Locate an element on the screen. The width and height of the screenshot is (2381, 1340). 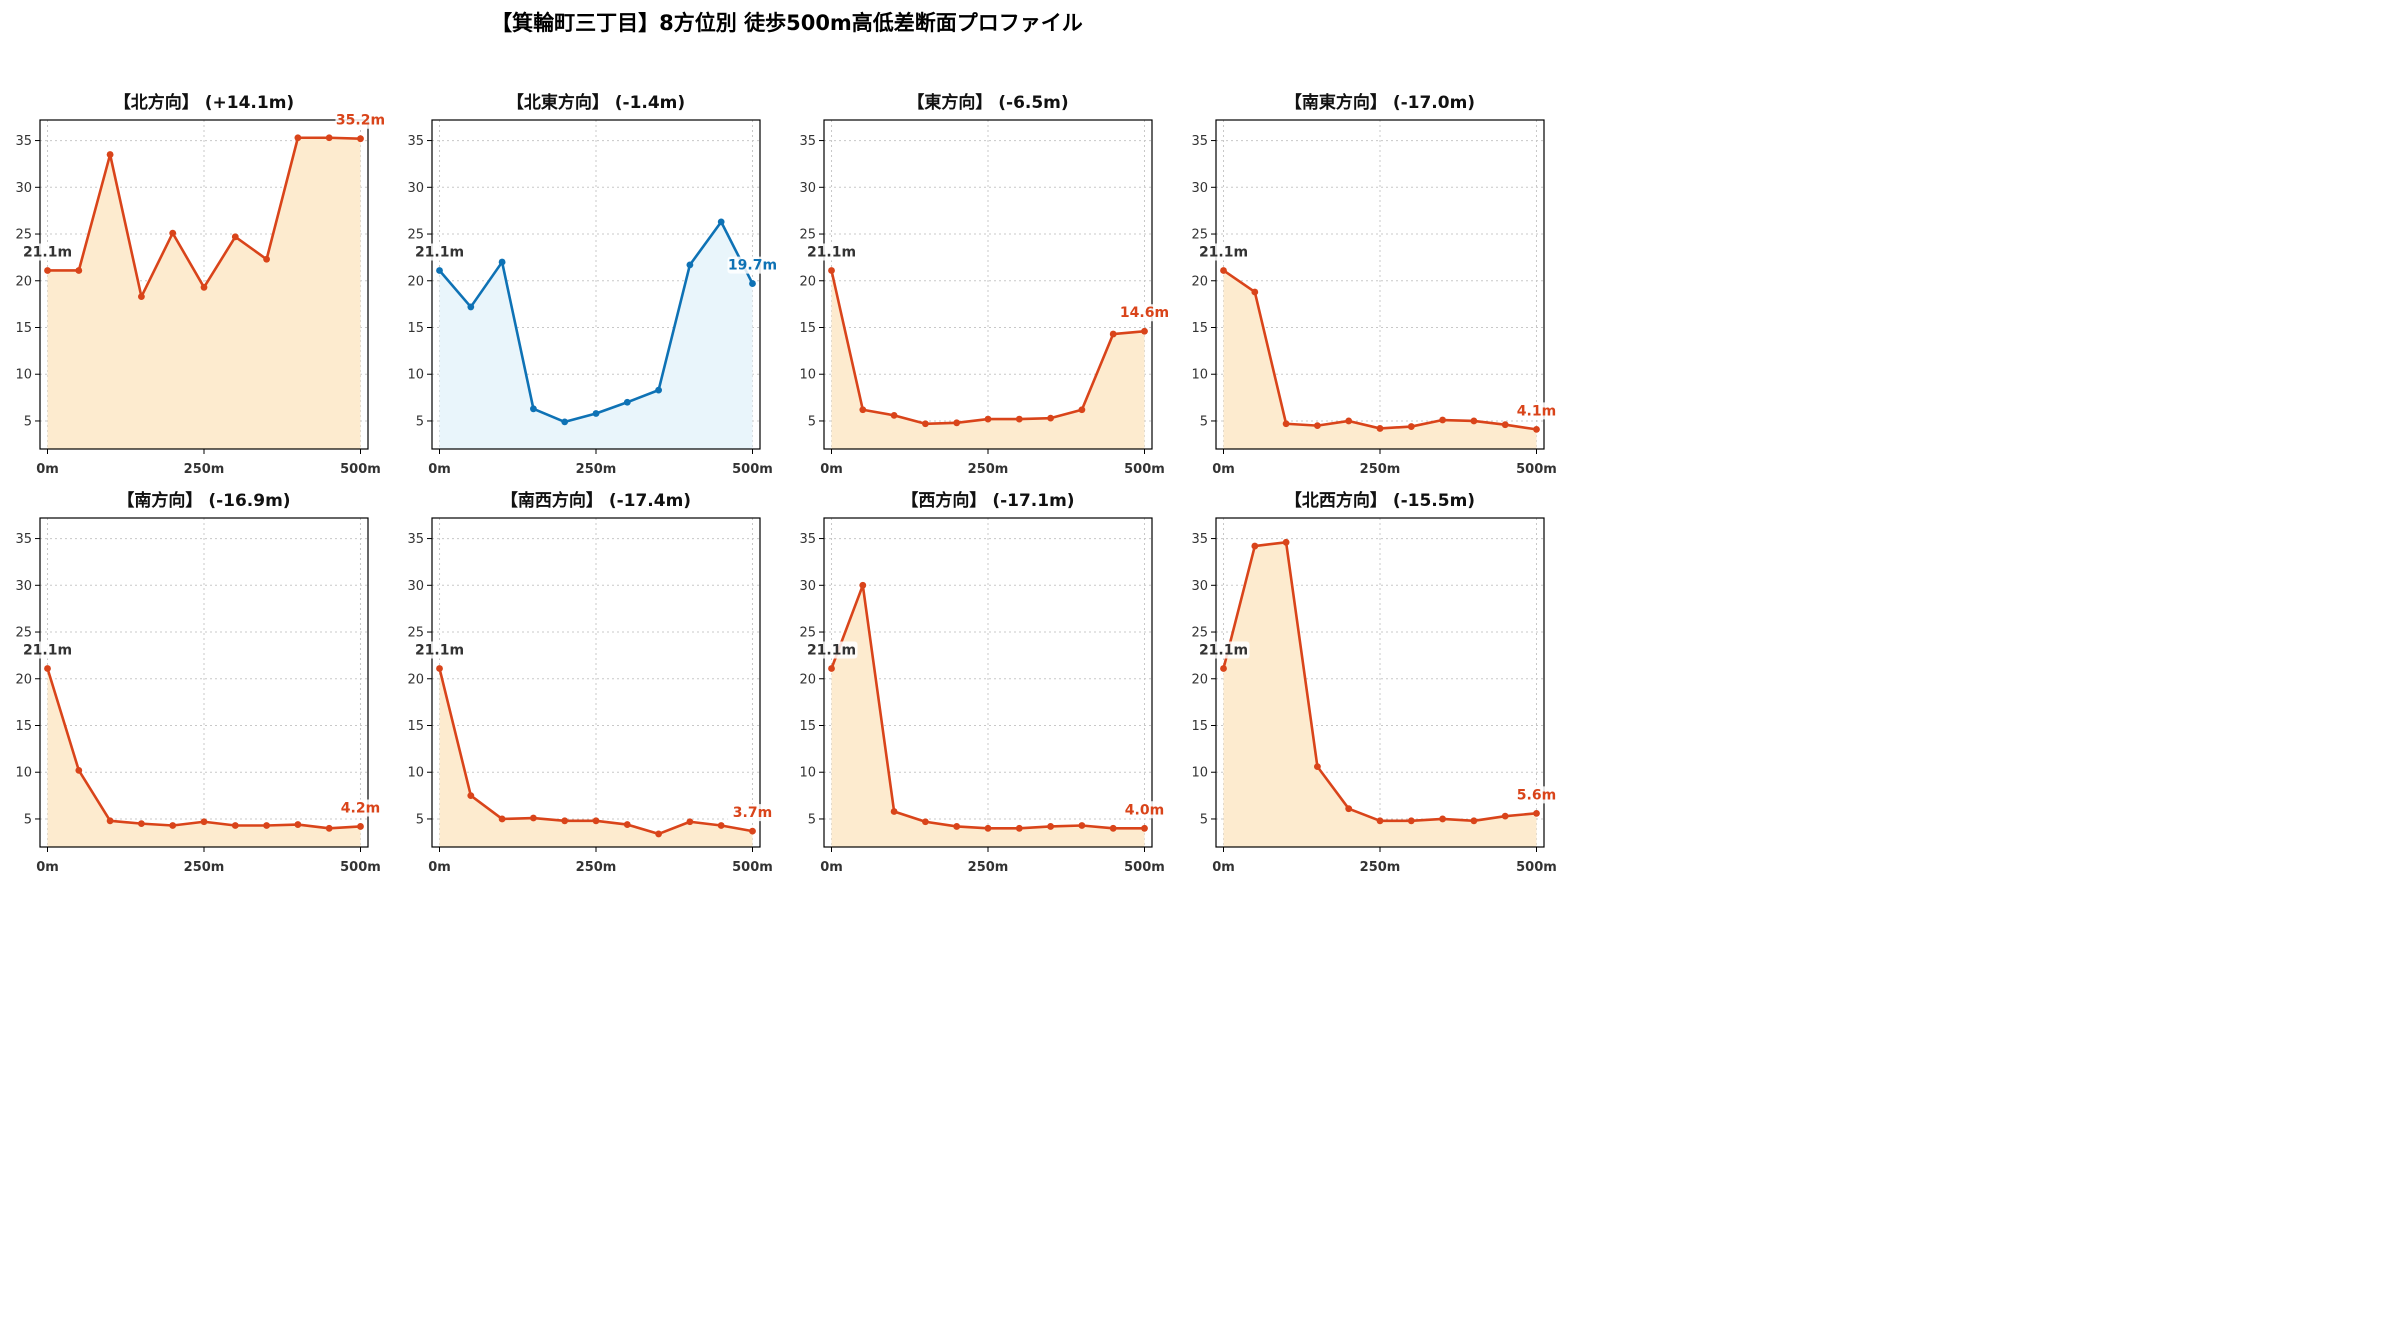
panel-title: 【東方向】 (-6.5m) is located at coordinates (987, 102).